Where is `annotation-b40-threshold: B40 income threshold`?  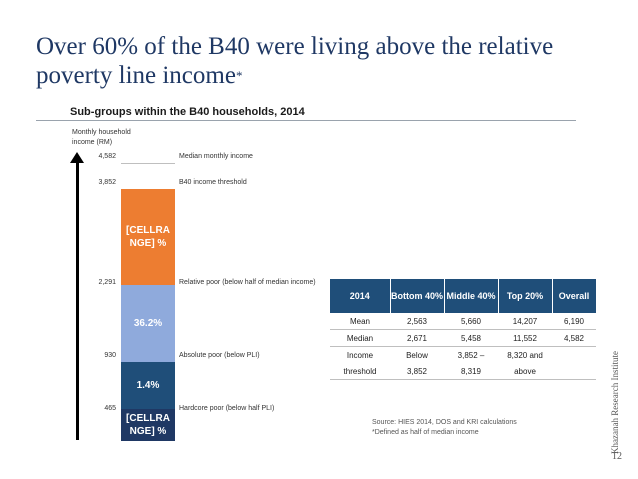 annotation-b40-threshold: B40 income threshold is located at coordinates (213, 182).